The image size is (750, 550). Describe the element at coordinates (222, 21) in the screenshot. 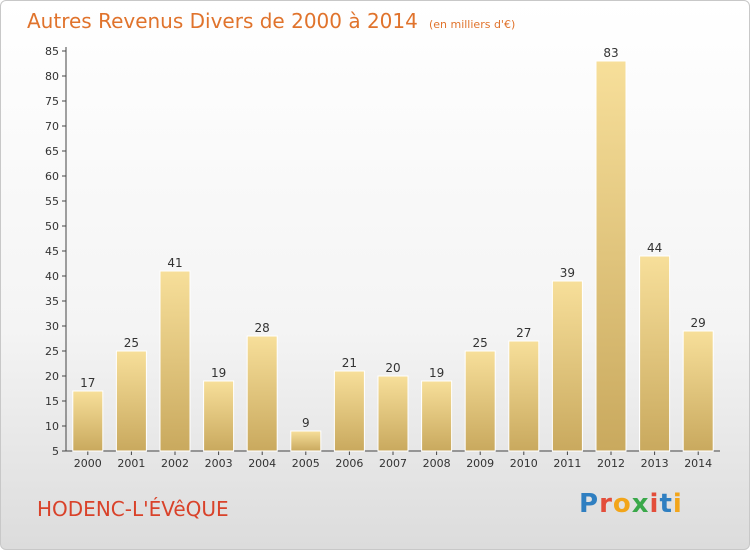

I see `chart-title: Autres Revenus Divers de 2000 à 2014` at that location.